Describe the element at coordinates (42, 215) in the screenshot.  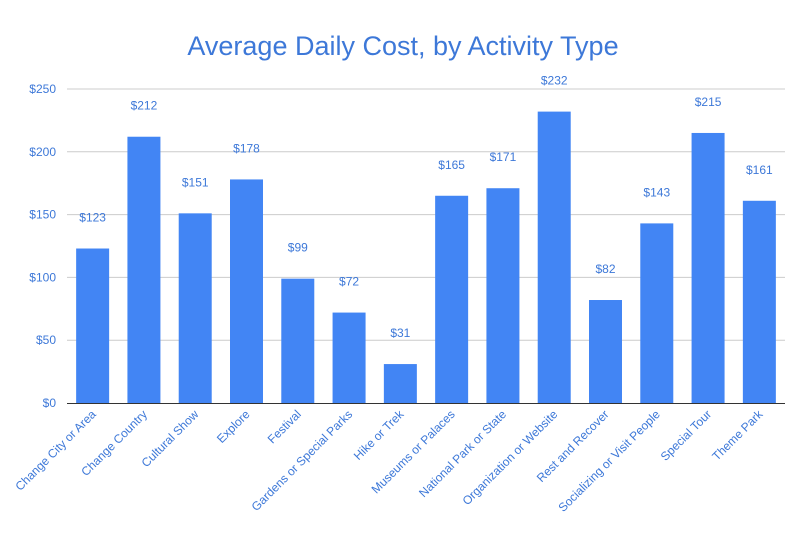
I see `y-tick-label: $150` at that location.